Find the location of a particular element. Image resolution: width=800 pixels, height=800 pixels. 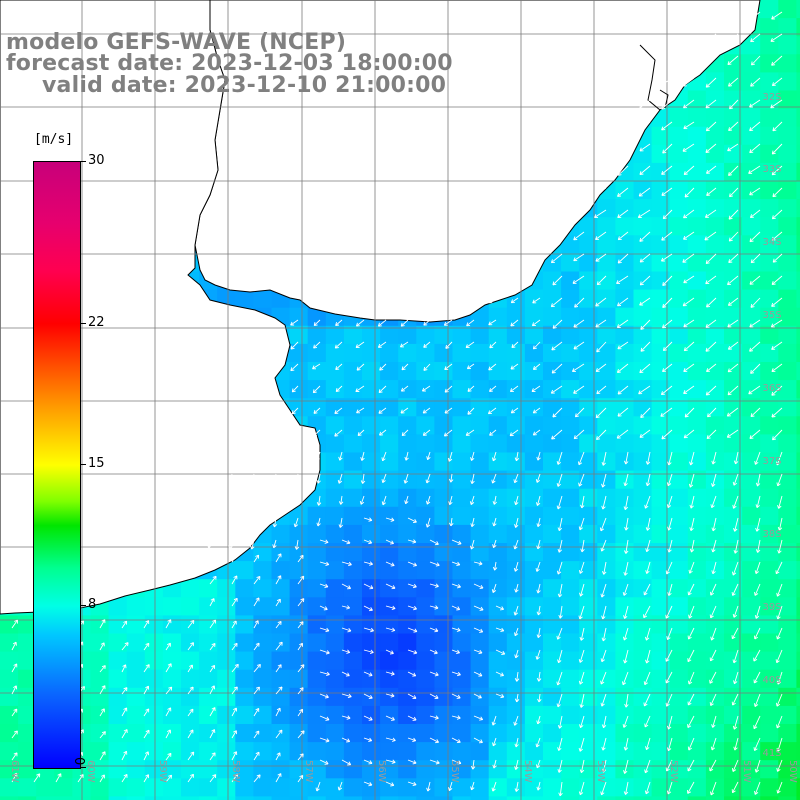

colorbar-tick is located at coordinates (83, 464).